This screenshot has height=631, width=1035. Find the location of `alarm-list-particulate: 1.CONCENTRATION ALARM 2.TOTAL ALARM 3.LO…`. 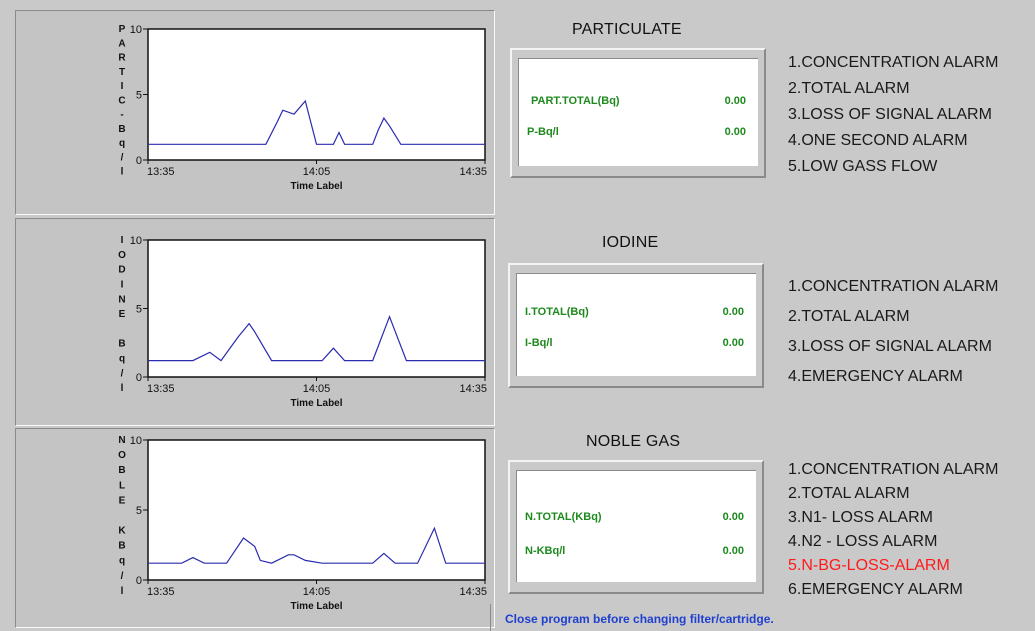

alarm-list-particulate: 1.CONCENTRATION ALARM 2.TOTAL ALARM 3.LO… is located at coordinates (893, 115).